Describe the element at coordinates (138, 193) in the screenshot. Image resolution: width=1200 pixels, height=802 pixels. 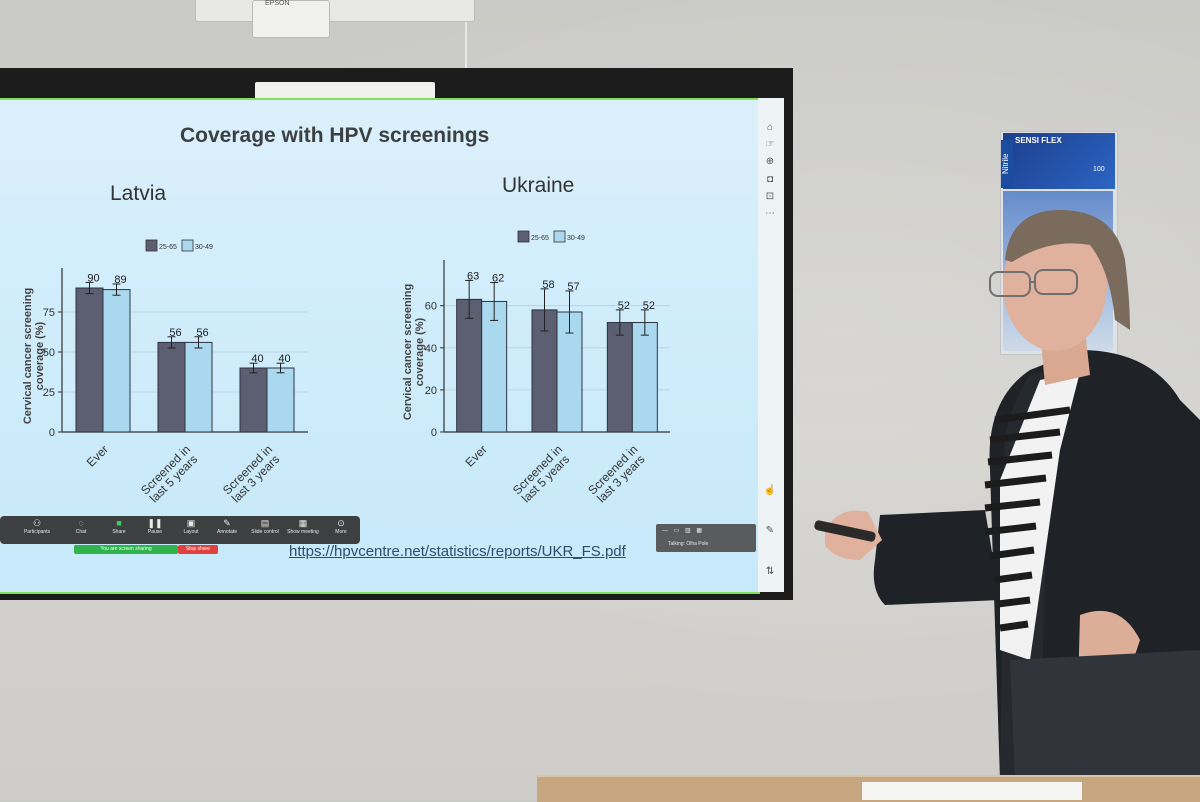
I see `latvia-title: Latvia` at that location.